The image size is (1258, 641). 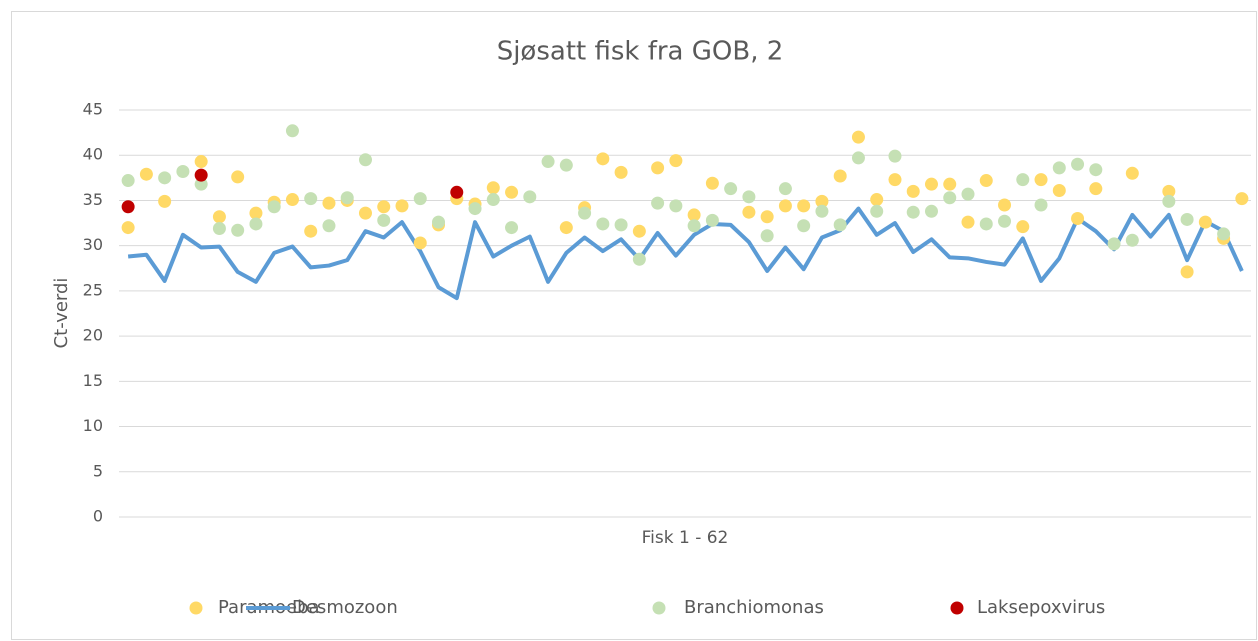 I want to click on y-tick-label: 35, so click(x=93, y=199).